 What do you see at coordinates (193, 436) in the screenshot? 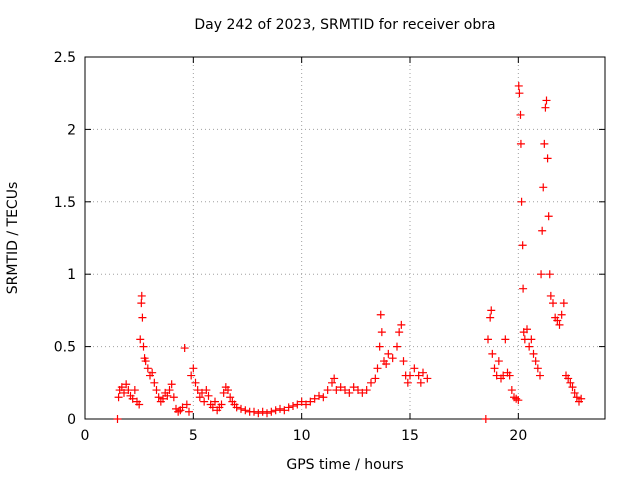
I see `x-tick-label: 5` at bounding box center [193, 436].